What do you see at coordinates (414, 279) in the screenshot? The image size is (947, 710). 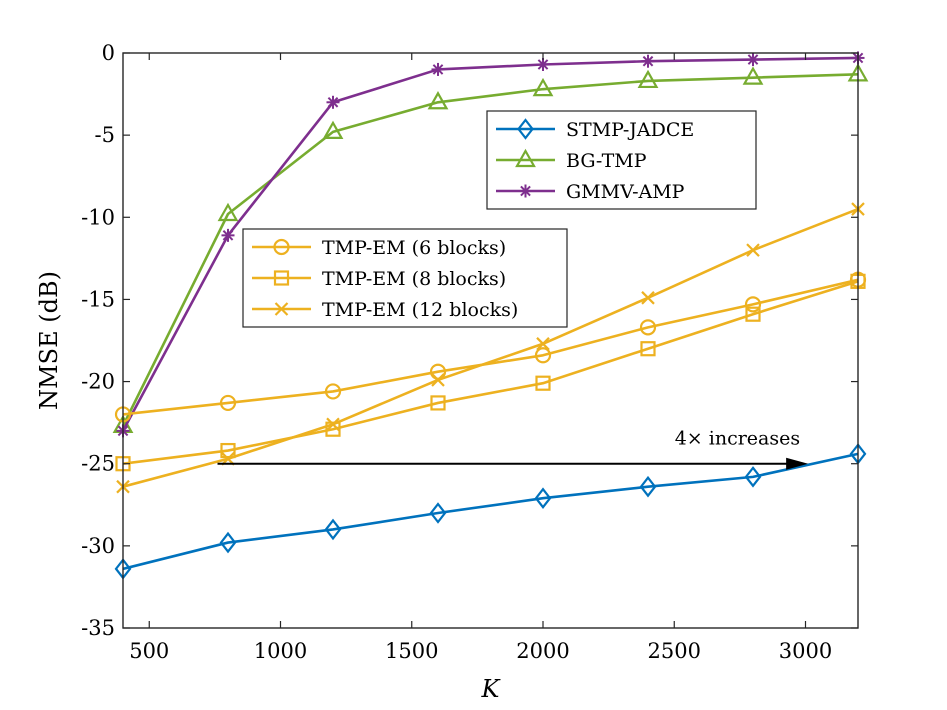 I see `legend-label: TMP-EM (8 blocks)` at bounding box center [414, 279].